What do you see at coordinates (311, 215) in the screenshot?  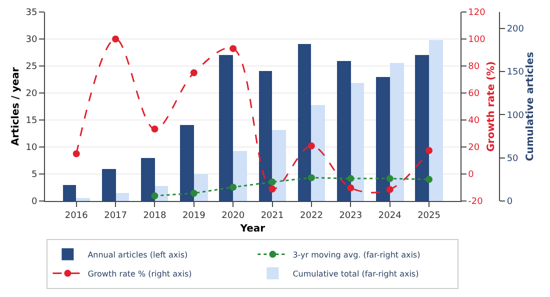 I see `x-tick-label: 2022` at bounding box center [311, 215].